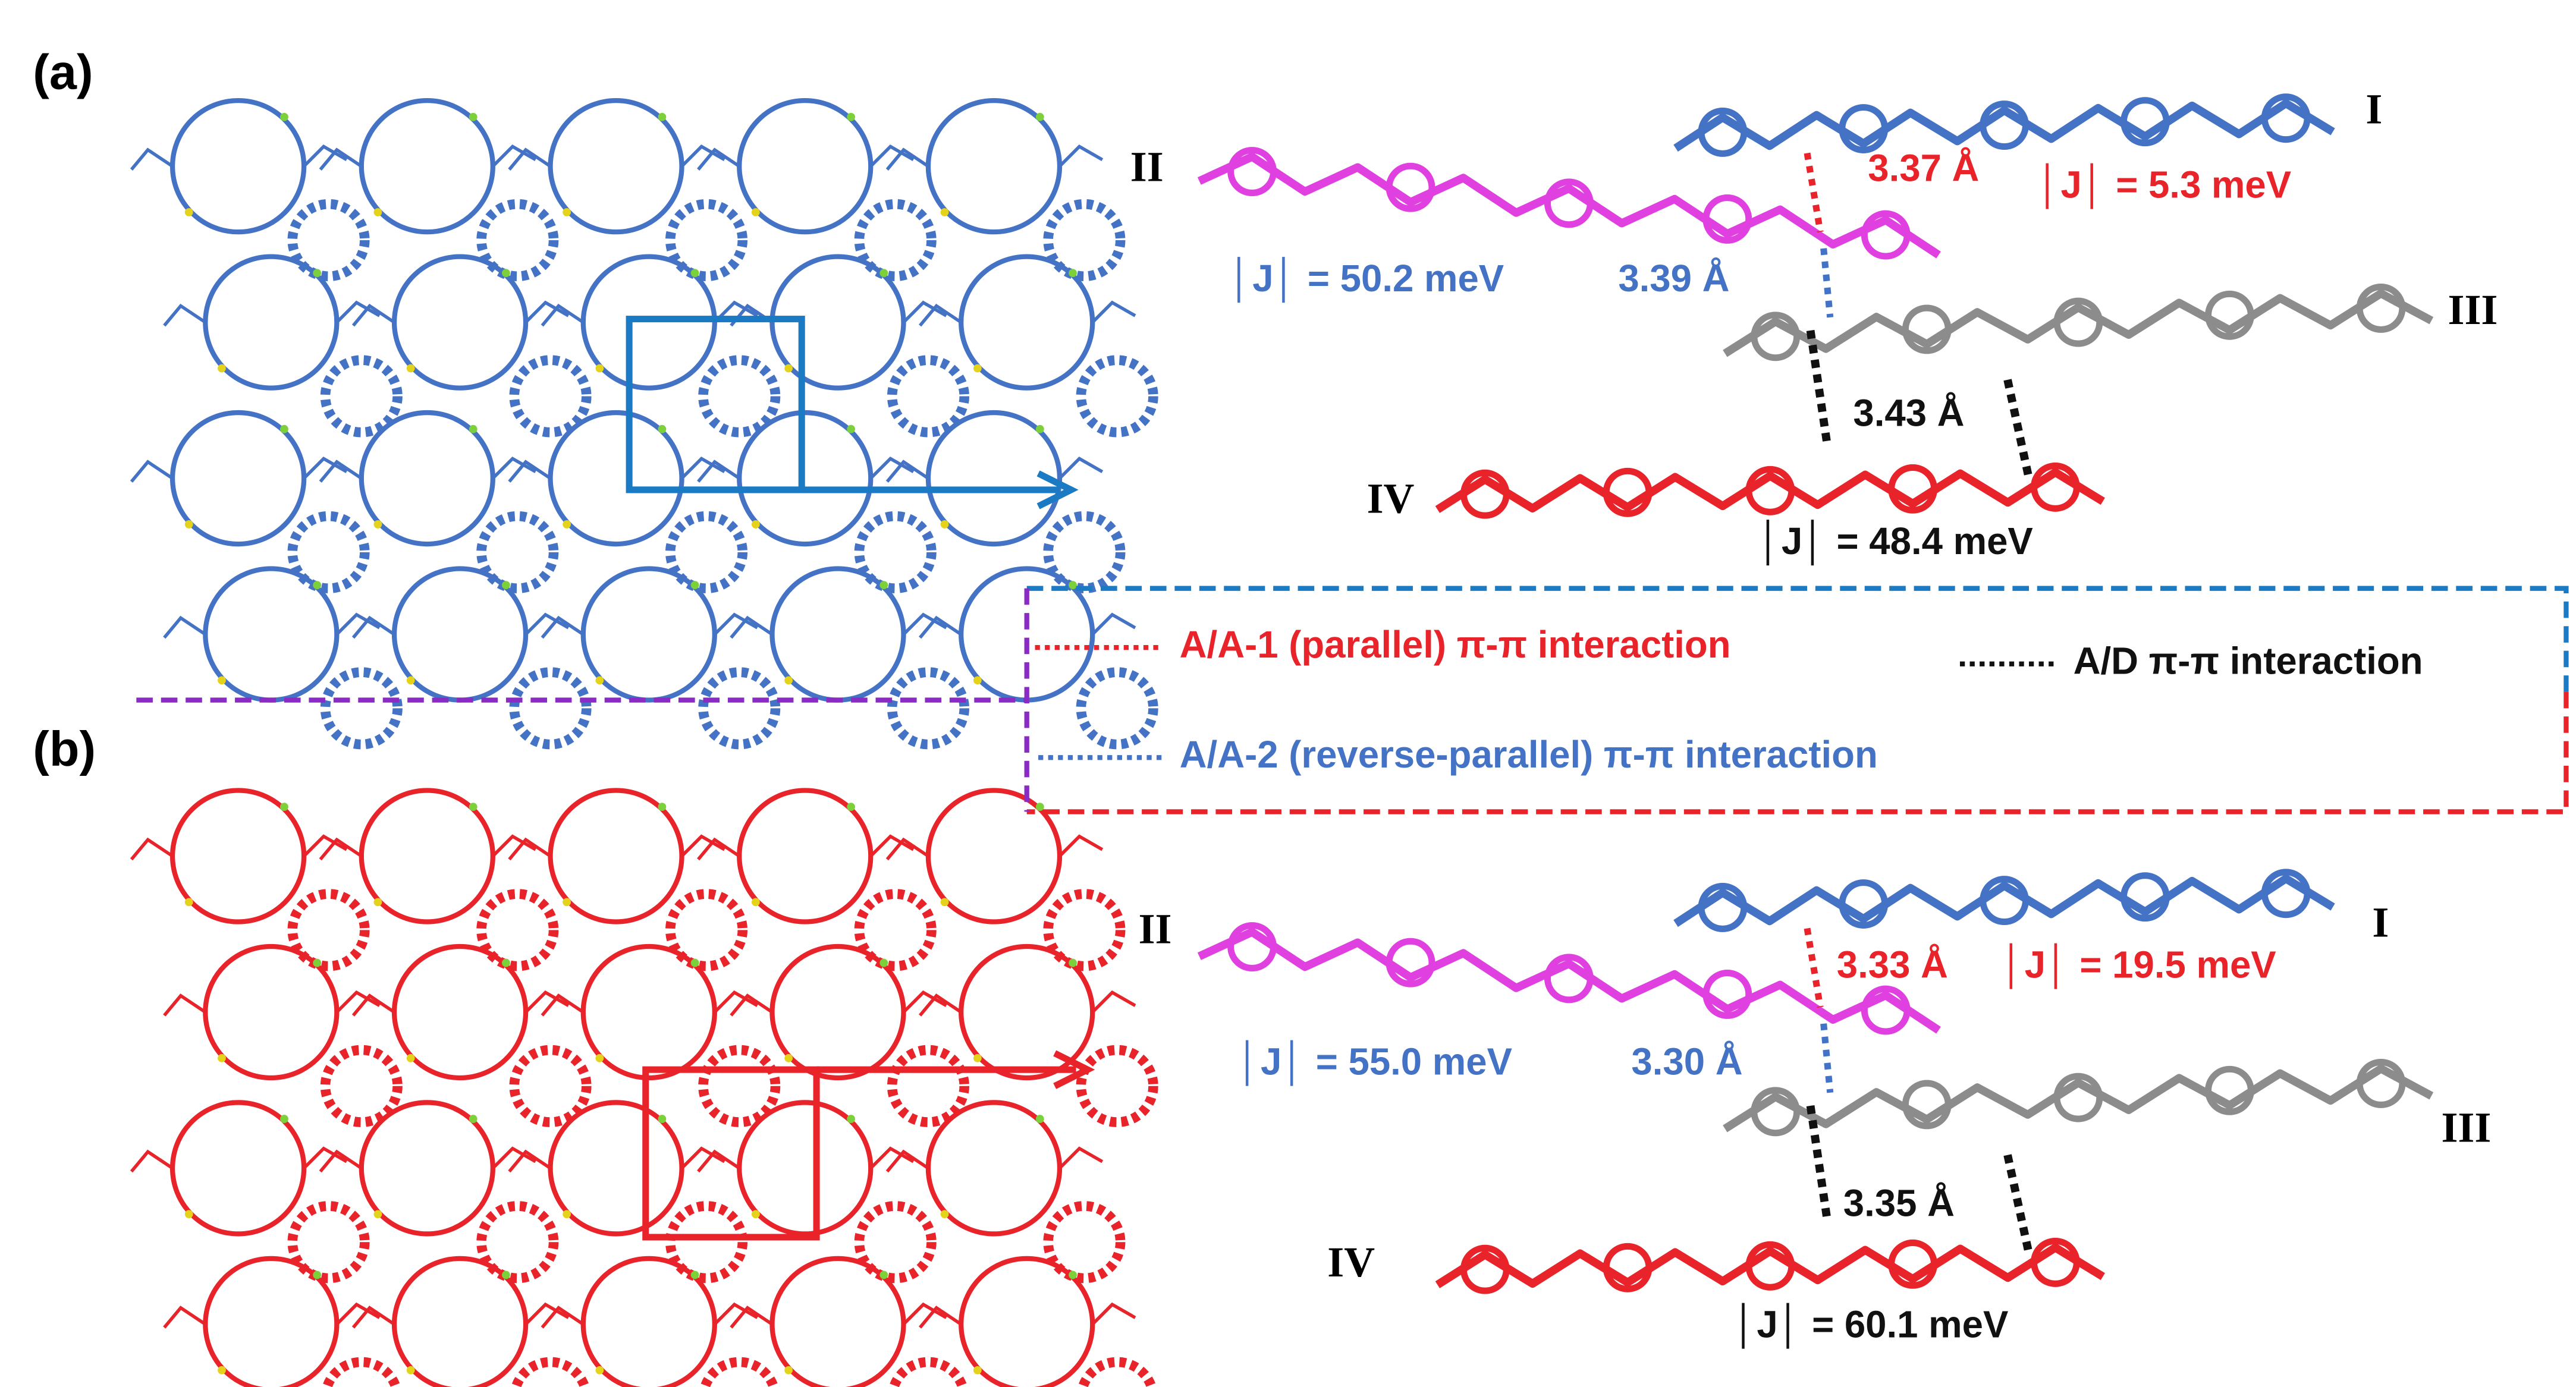  Describe the element at coordinates (1374, 1063) in the screenshot. I see `coupling-label: │J│ = 55.0 meV` at that location.